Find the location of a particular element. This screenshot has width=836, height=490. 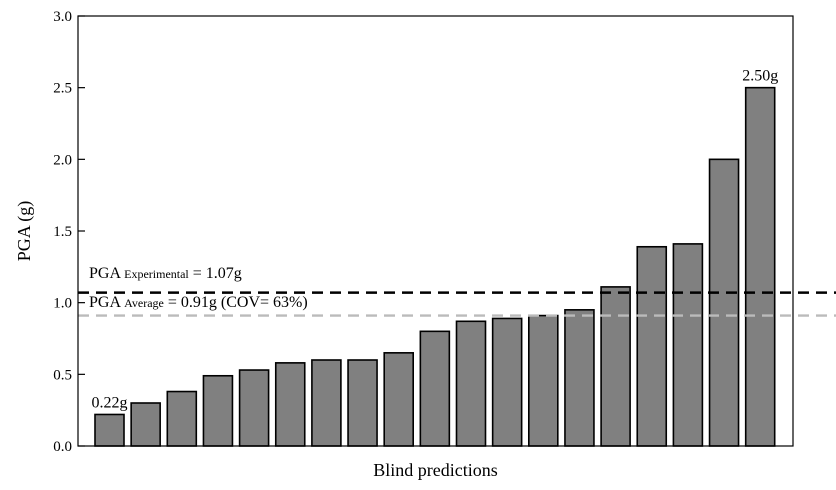

y-tick-label: 0.5 is located at coordinates (62, 375).